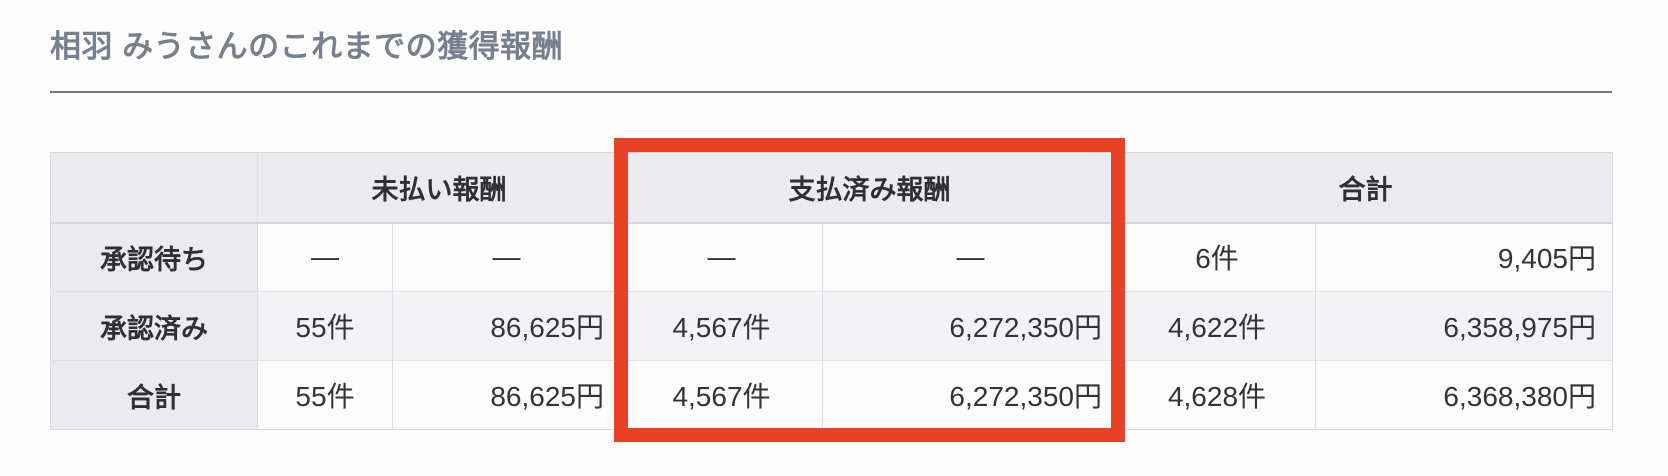 The height and width of the screenshot is (476, 1668). I want to click on cell-approved-unpaid-count: 55件, so click(325, 326).